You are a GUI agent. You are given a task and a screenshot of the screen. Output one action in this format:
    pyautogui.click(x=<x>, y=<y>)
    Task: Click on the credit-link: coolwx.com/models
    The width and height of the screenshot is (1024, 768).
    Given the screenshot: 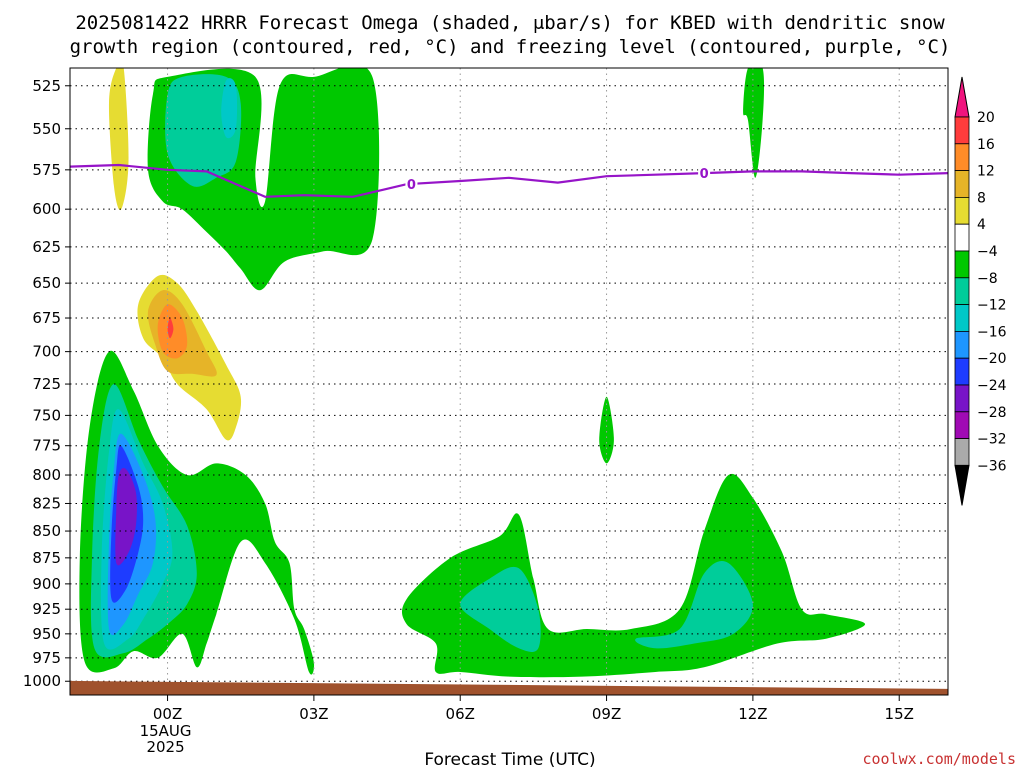 What is the action you would take?
    pyautogui.click(x=939, y=759)
    